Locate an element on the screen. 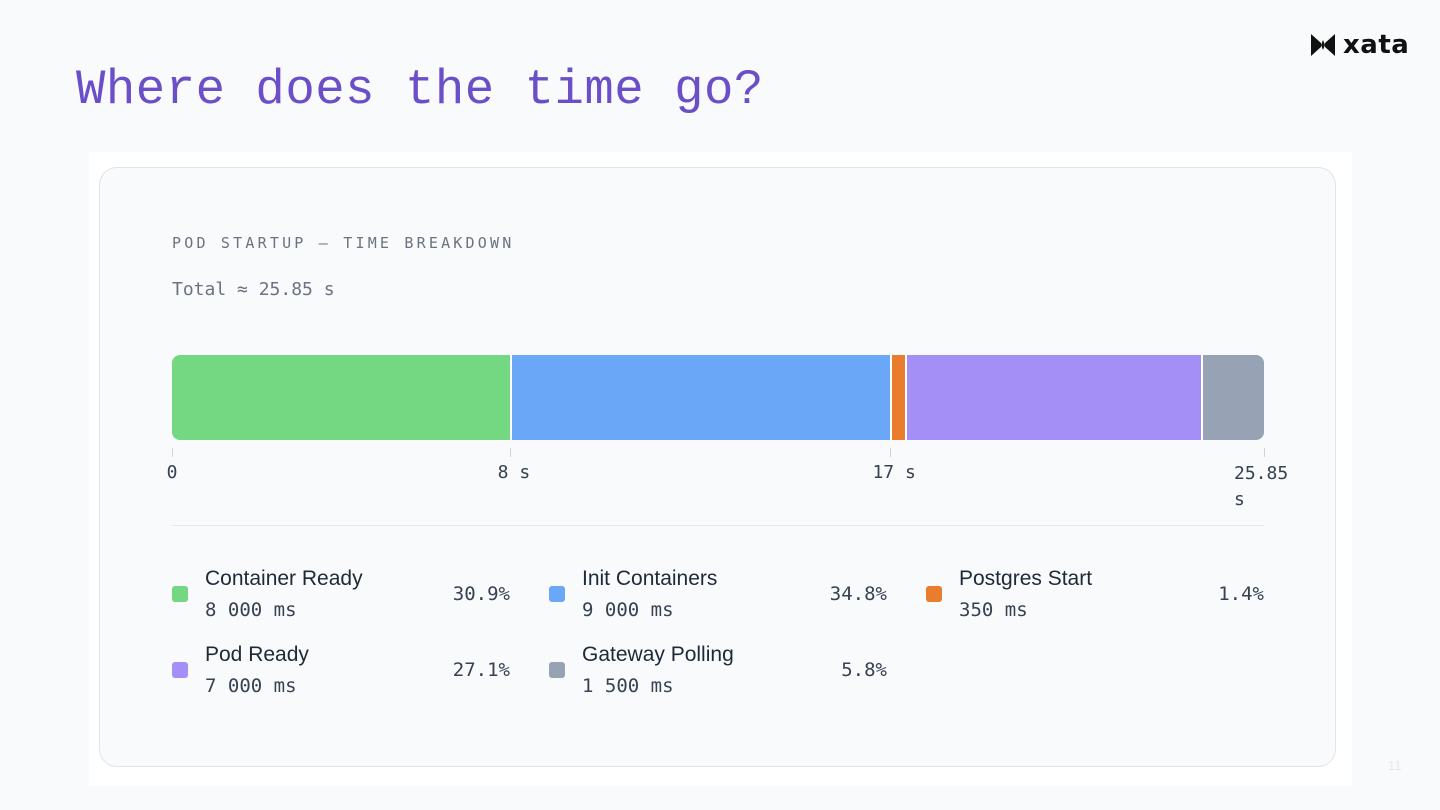 Image resolution: width=1440 pixels, height=810 pixels. legend-item: Gateway Polling 1 500 ms 5.8% is located at coordinates (718, 672).